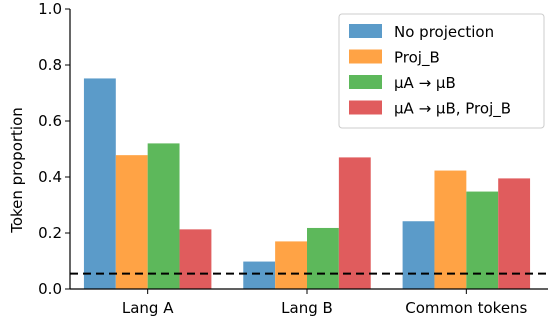 The height and width of the screenshot is (322, 550). Describe the element at coordinates (466, 308) in the screenshot. I see `x-tick-label: Common tokens` at that location.